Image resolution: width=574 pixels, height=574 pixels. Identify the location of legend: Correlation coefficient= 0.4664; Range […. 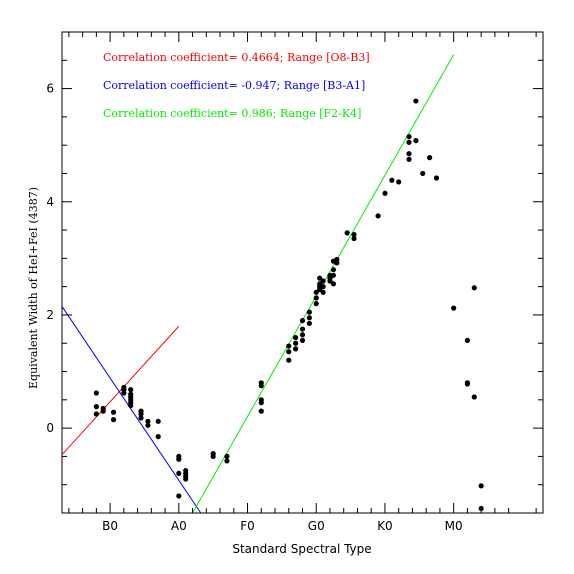
(236, 85).